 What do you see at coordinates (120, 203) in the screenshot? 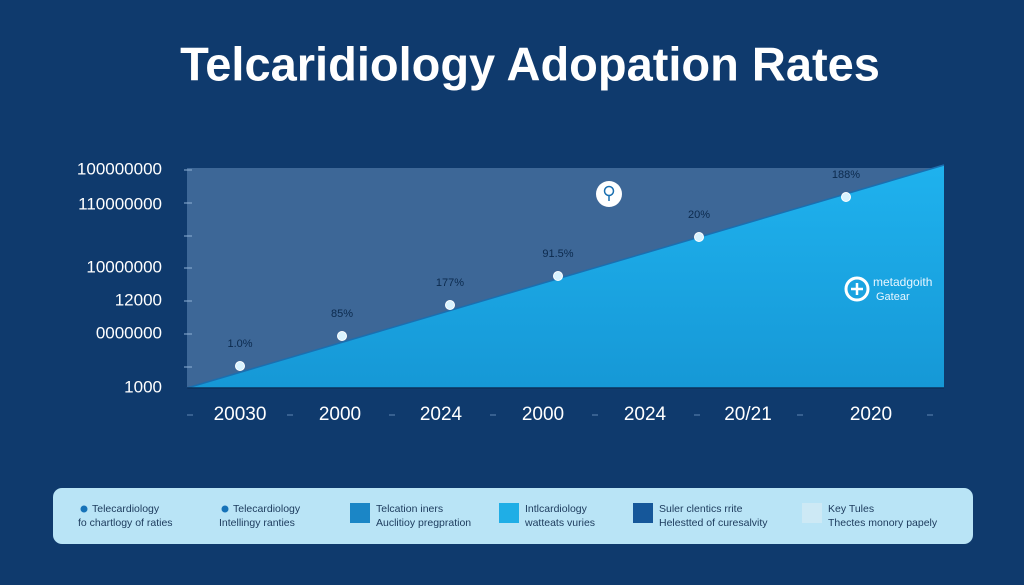
I see `y-axis-label: 110000000` at bounding box center [120, 203].